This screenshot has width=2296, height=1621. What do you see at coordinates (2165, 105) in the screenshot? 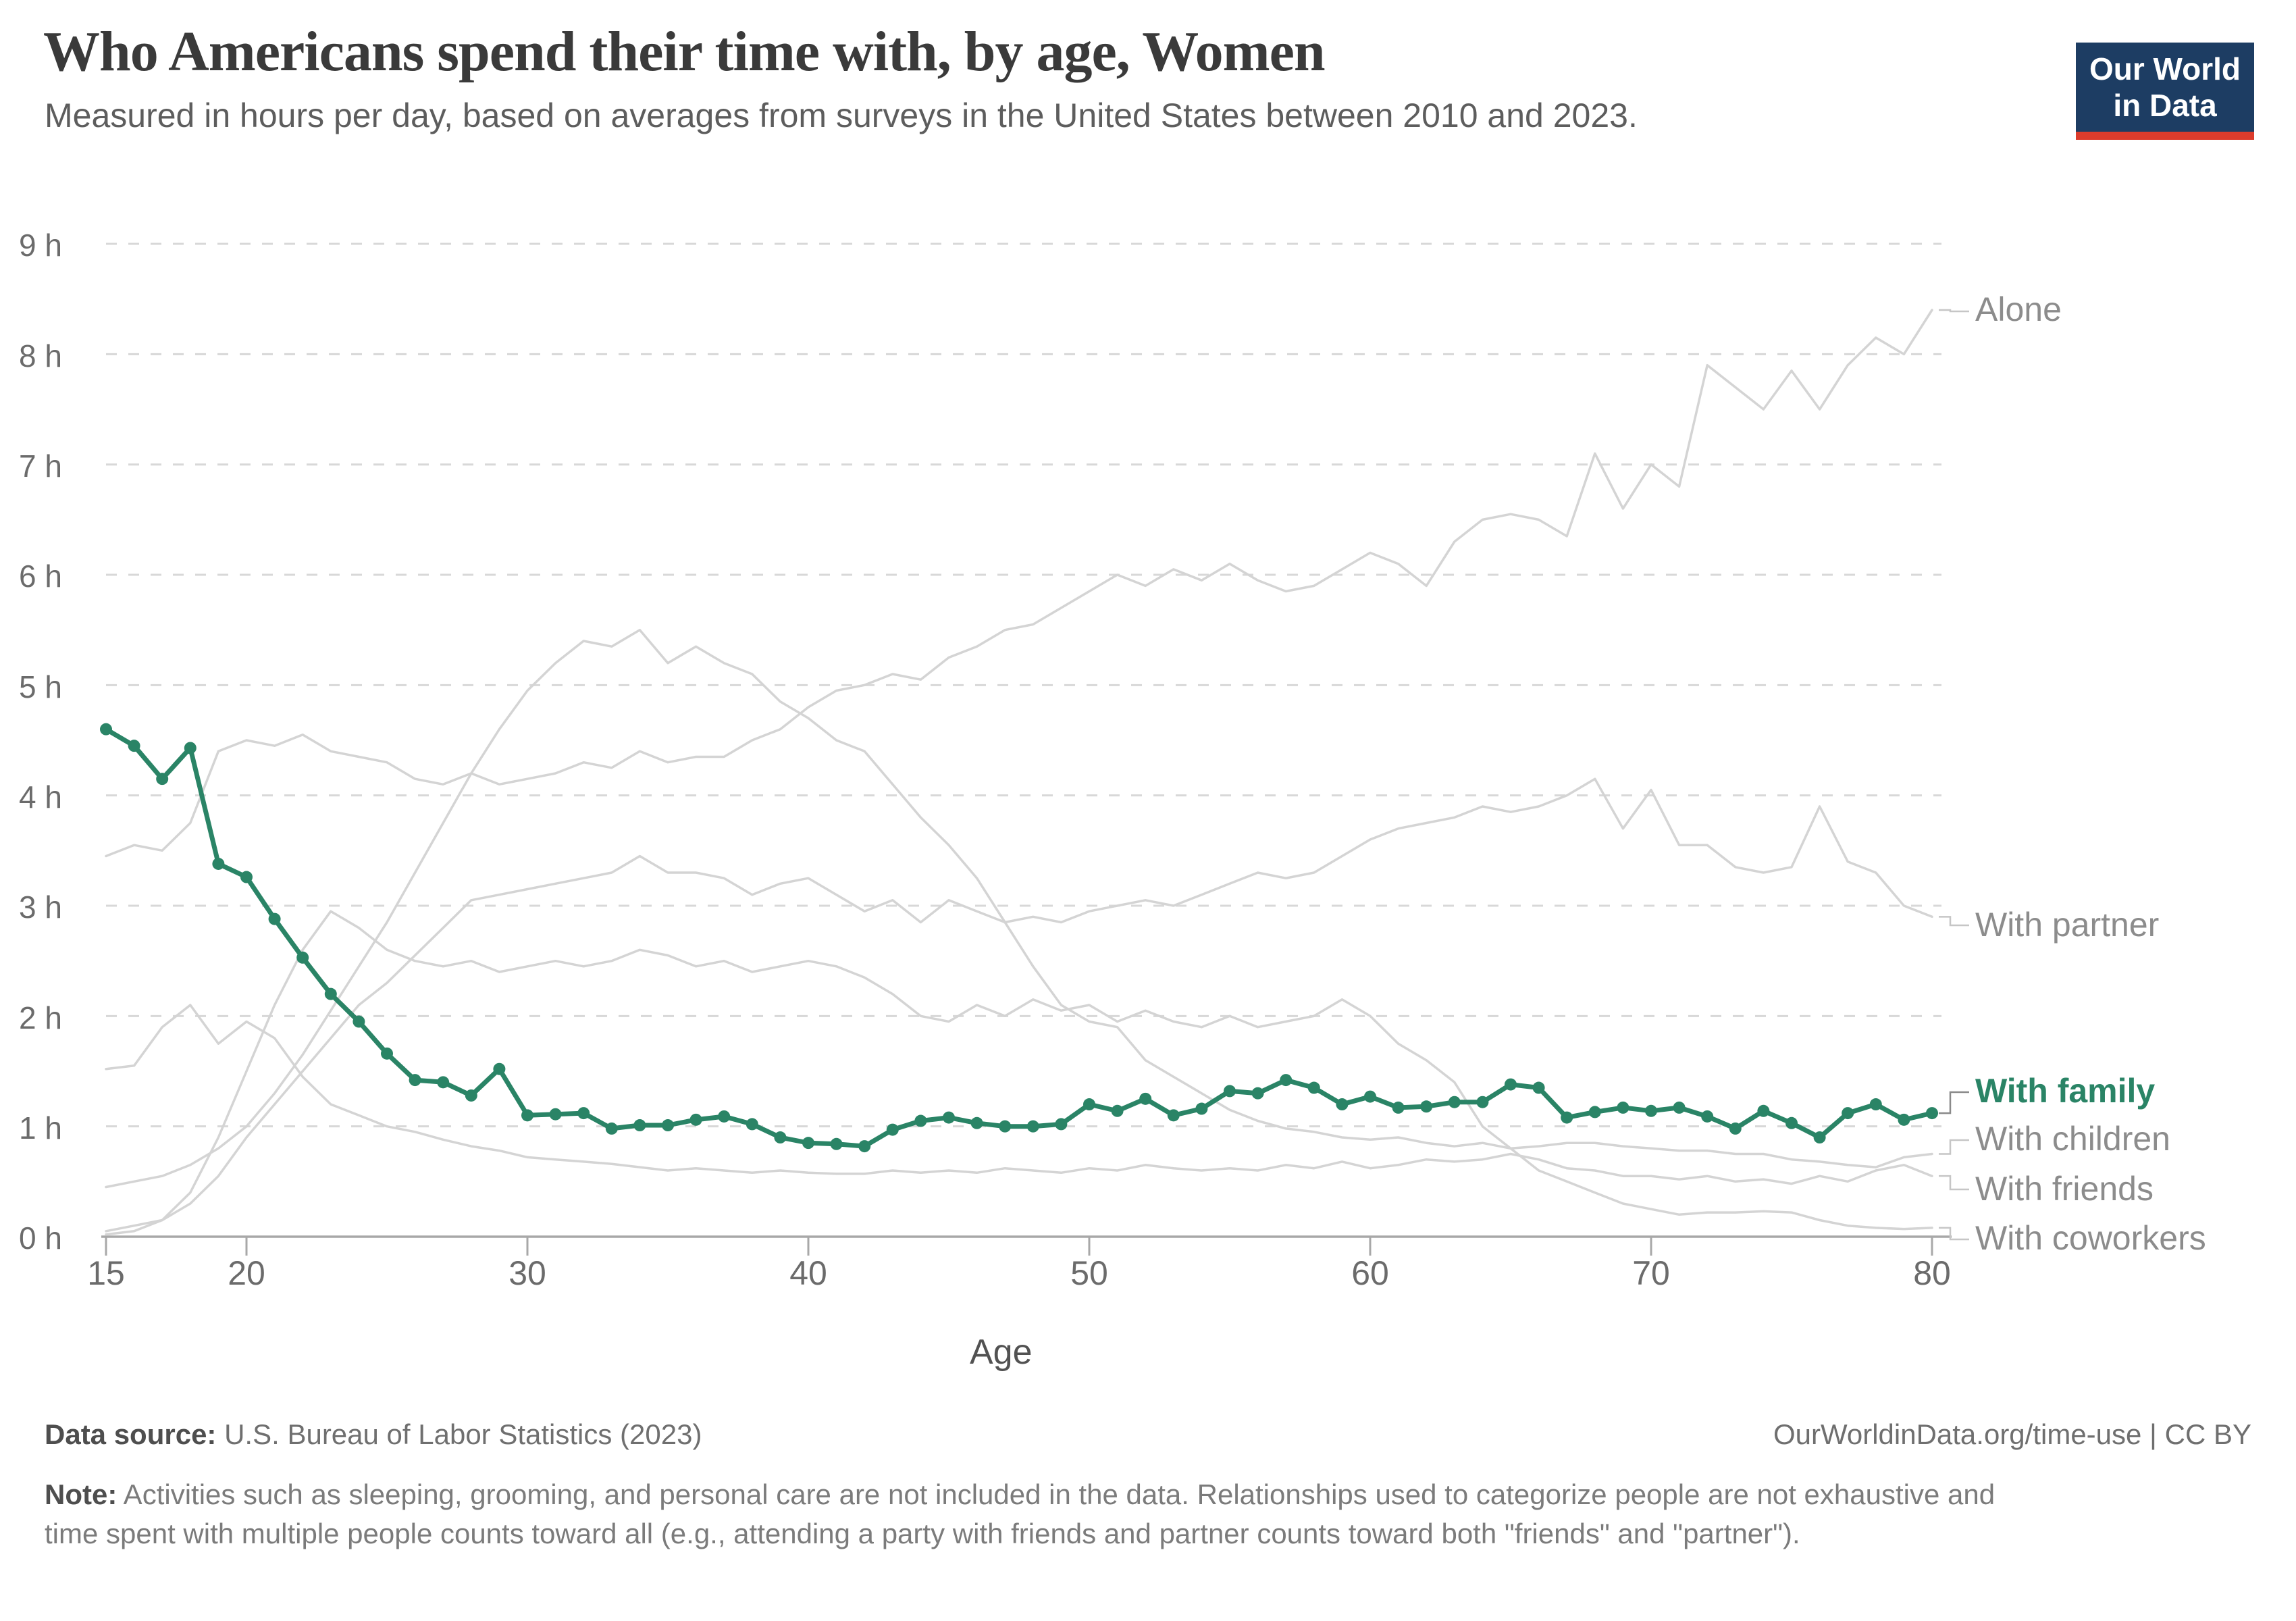
I see `owid-logo-line2: in Data` at bounding box center [2165, 105].